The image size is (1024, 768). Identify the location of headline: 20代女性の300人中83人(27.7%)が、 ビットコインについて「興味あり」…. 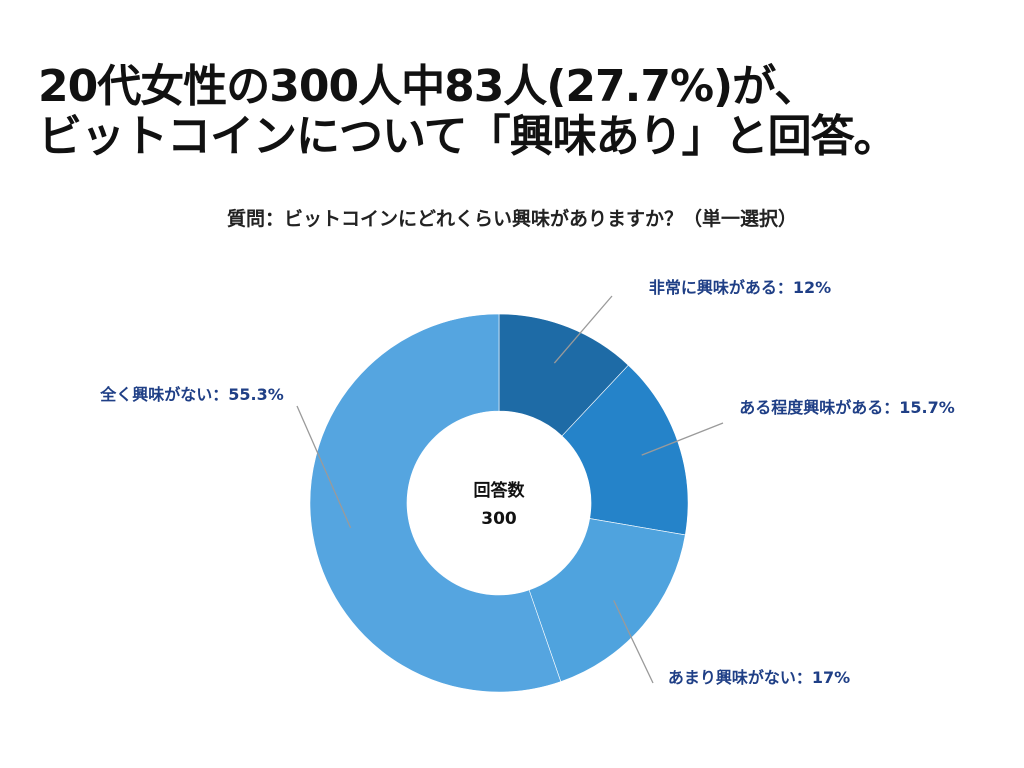
(528, 112).